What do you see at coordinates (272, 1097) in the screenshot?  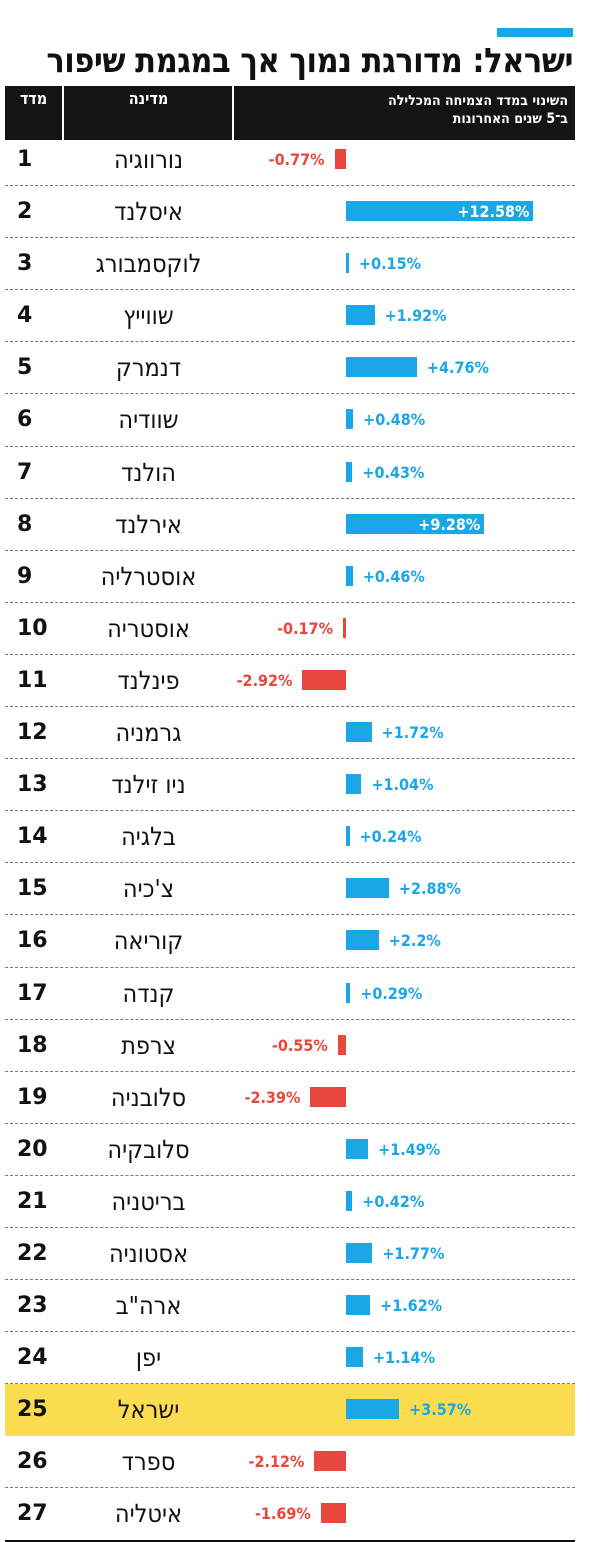 I see `value-label: -2.39%` at bounding box center [272, 1097].